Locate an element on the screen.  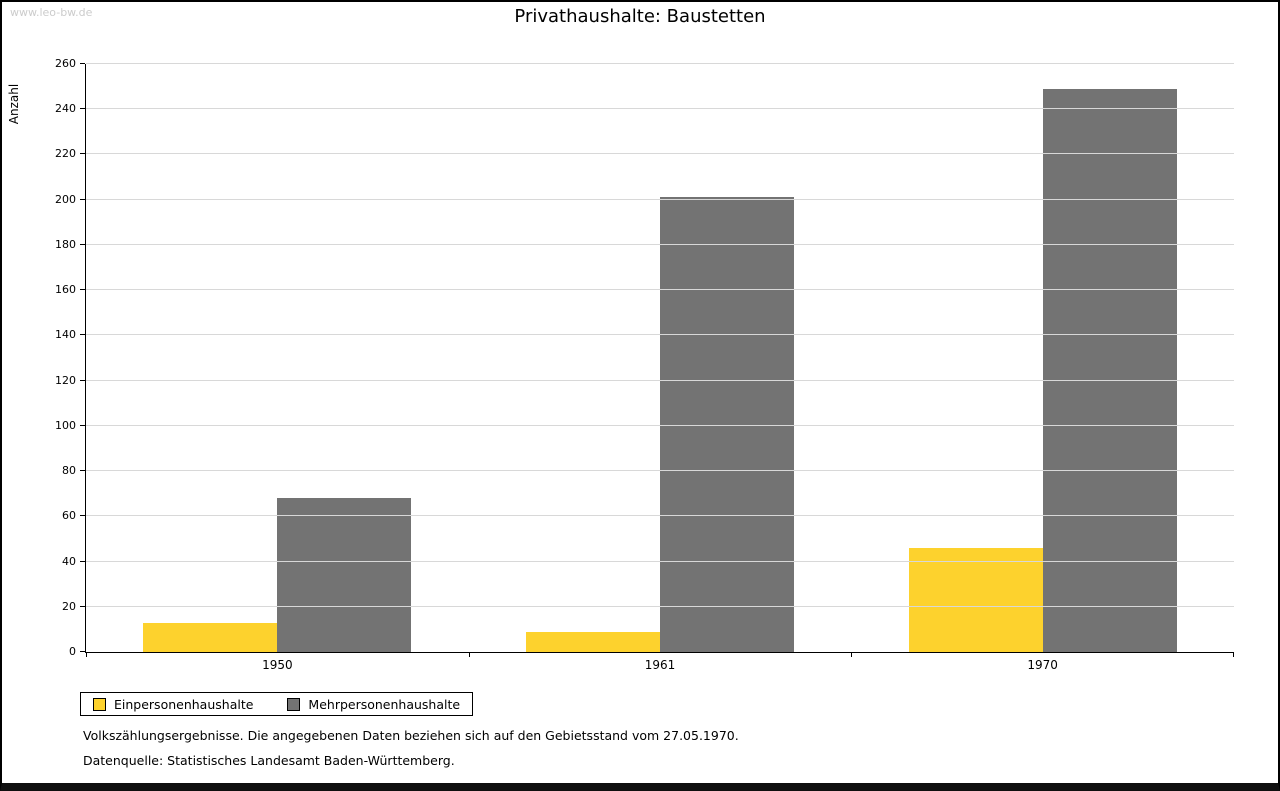
watermark: www.leo-bw.de is located at coordinates (51, 12).